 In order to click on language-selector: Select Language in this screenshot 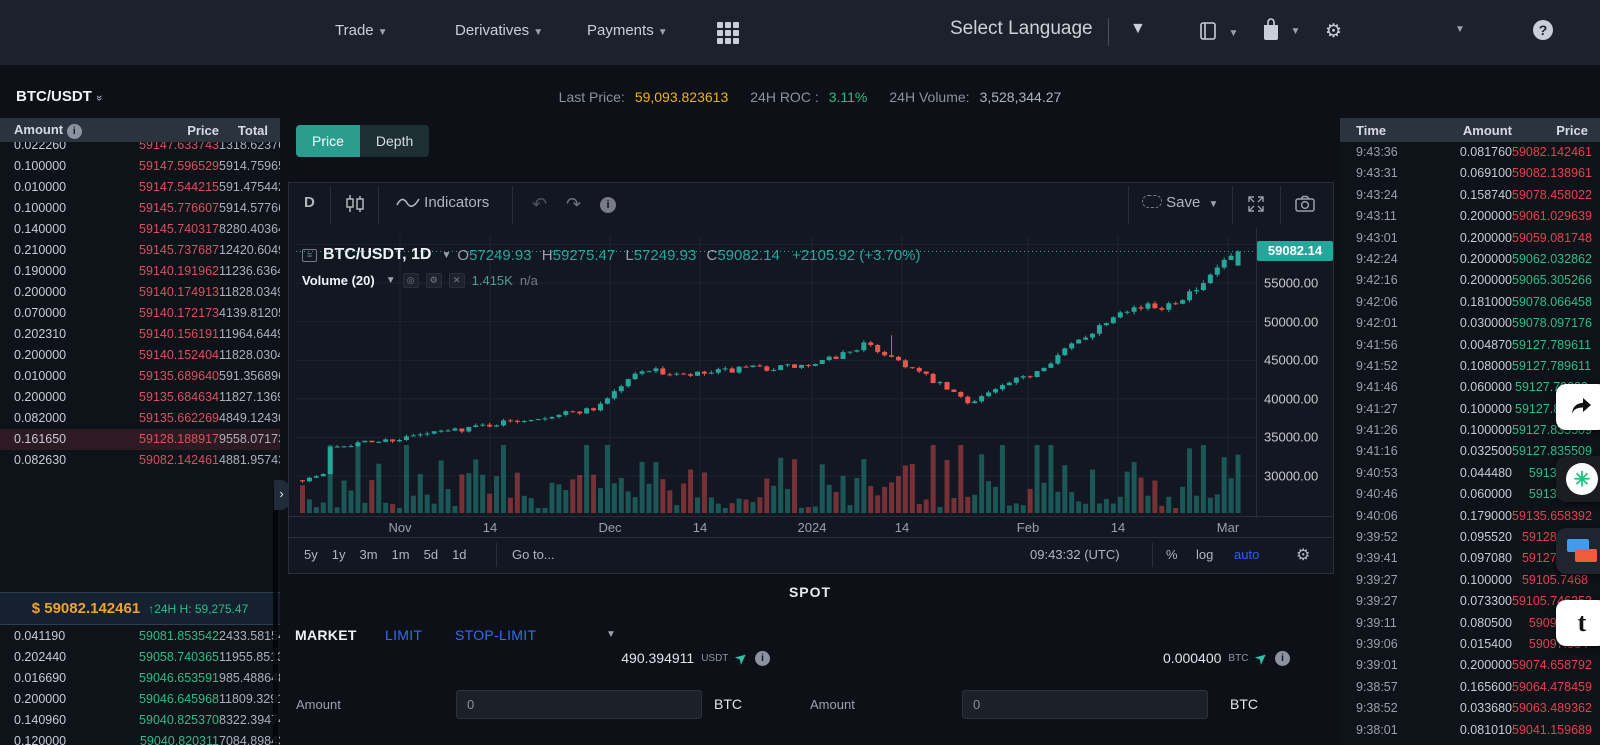, I will do `click(1021, 28)`.